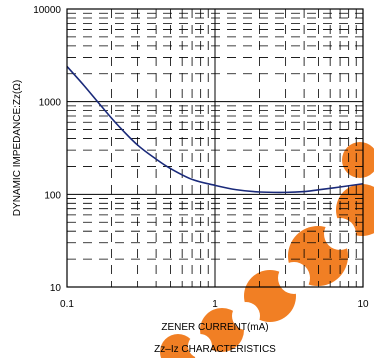  What do you see at coordinates (214, 327) in the screenshot?
I see `x-axis-title: ZENER CURRENT(mA)` at bounding box center [214, 327].